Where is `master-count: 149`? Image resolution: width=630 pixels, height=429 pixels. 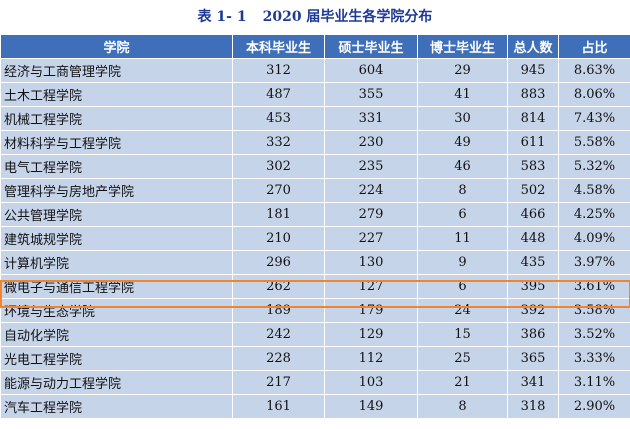 master-count: 149 is located at coordinates (371, 406).